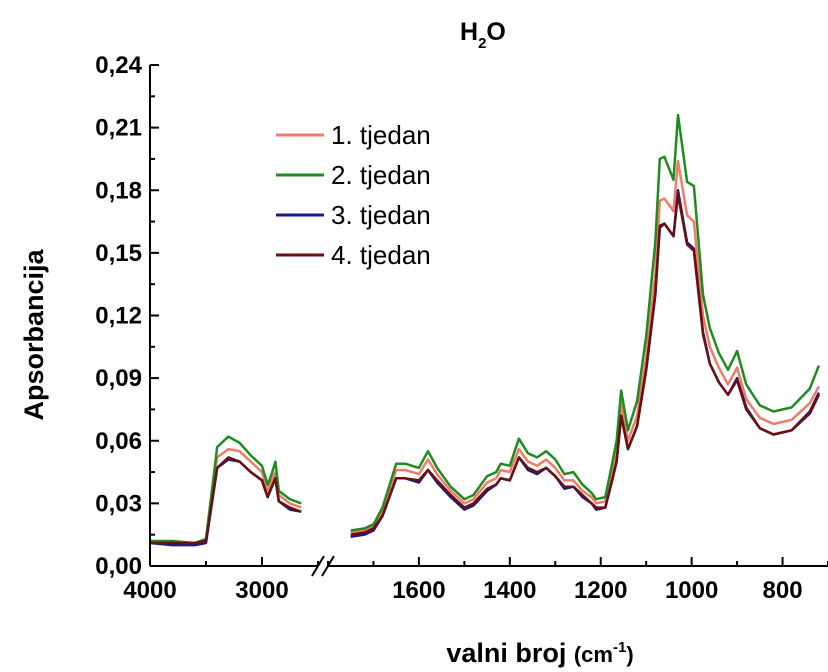  Describe the element at coordinates (600, 590) in the screenshot. I see `x-tick-label: 1200` at that location.